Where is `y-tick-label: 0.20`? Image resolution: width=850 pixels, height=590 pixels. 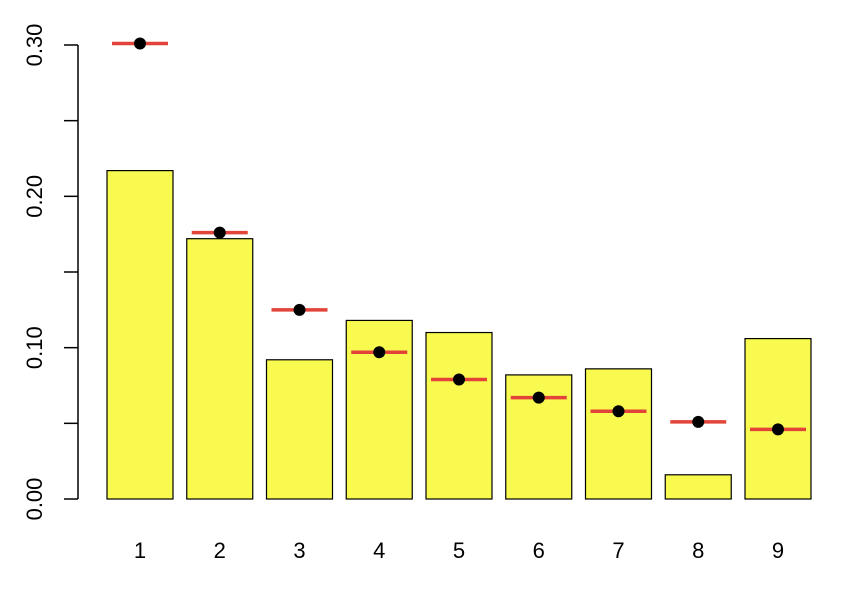 y-tick-label: 0.20 is located at coordinates (34, 196).